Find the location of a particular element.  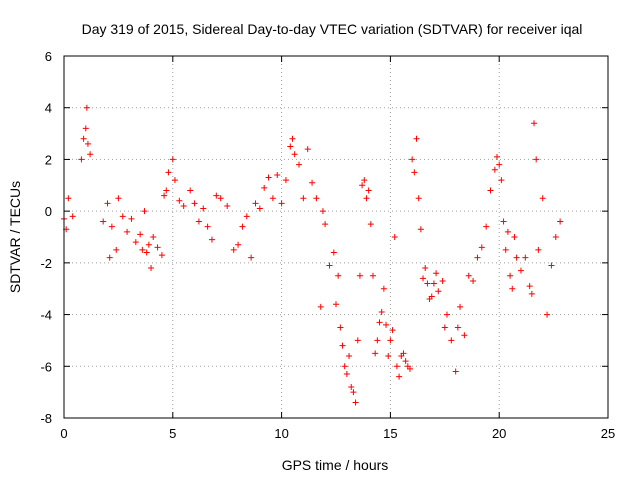

y-tick-label: 2 is located at coordinates (48, 159).